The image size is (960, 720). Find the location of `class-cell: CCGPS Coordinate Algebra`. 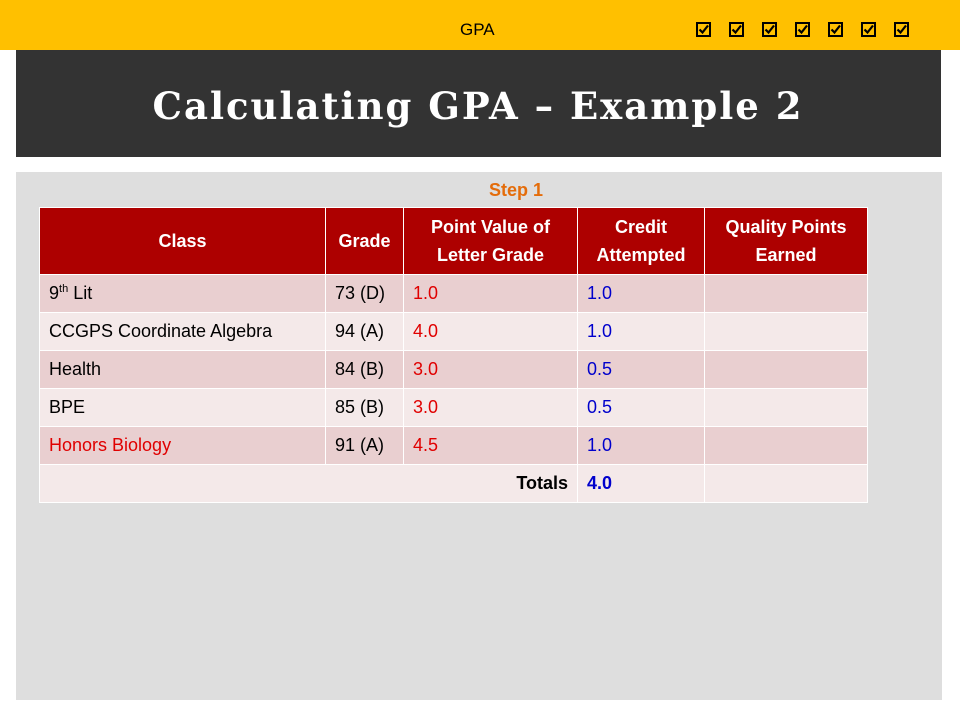

class-cell: CCGPS Coordinate Algebra is located at coordinates (182, 331).